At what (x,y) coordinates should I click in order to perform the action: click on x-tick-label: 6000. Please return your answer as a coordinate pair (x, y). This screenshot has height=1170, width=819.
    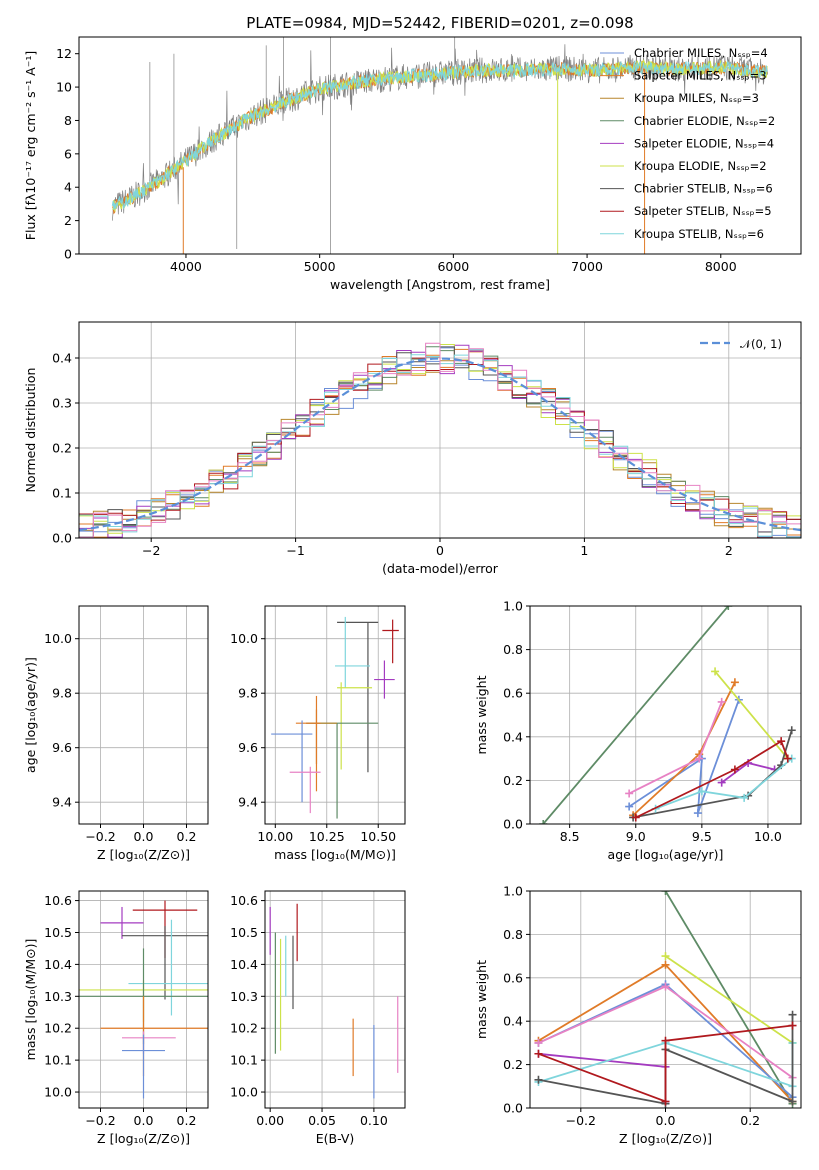
    Looking at the image, I should click on (453, 266).